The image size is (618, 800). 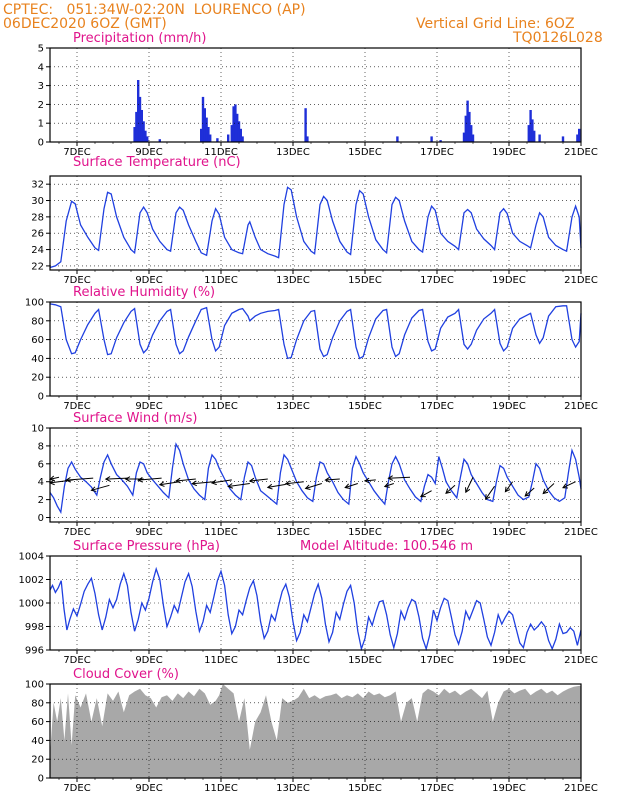 I want to click on y-tick-label: 996, so click(x=34, y=651).